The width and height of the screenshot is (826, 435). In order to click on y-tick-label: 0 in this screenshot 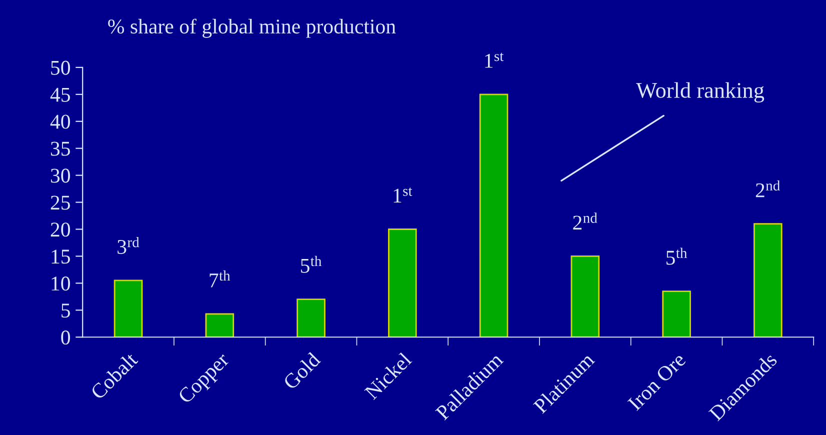, I will do `click(65, 337)`.